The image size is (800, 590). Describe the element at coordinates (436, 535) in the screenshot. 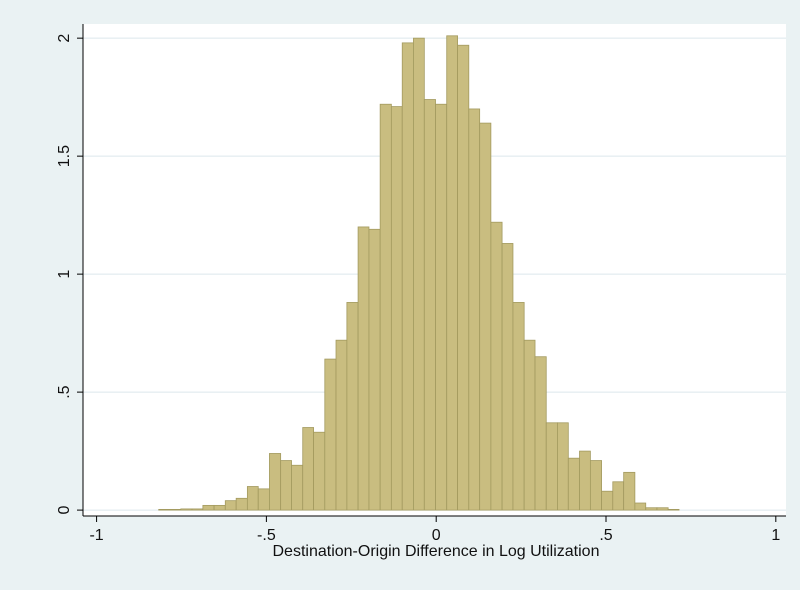

I see `x-tick-label: 0` at that location.